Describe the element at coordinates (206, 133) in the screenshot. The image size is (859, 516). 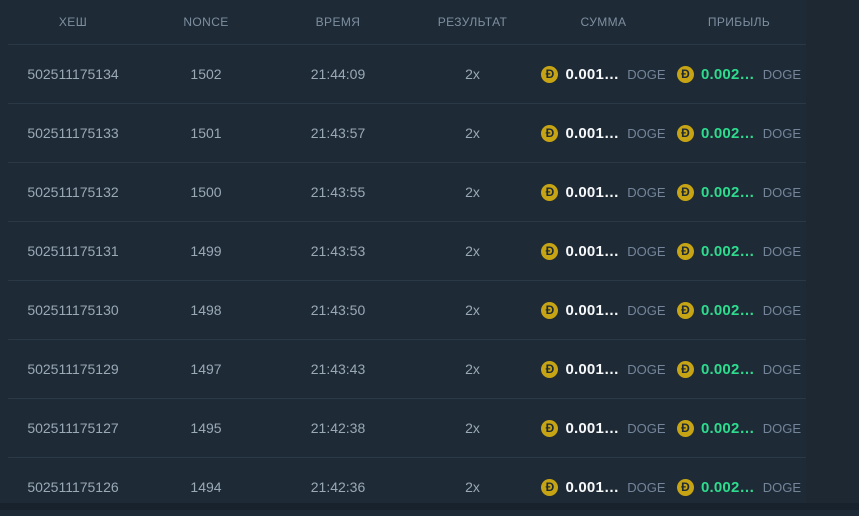
I see `nonce-cell: 1501` at that location.